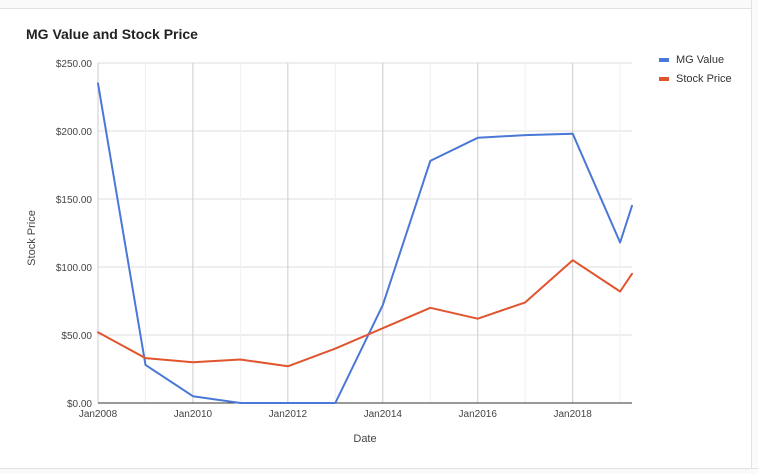 This screenshot has width=758, height=474. I want to click on sheet-bottom-border, so click(379, 471).